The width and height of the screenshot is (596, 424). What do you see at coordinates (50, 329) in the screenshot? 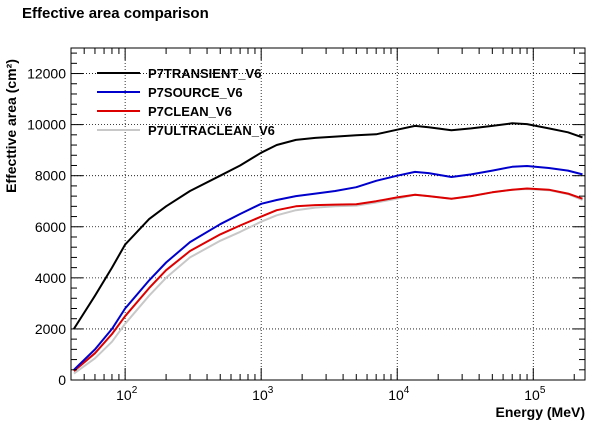
I see `y-tick-label: 2000` at bounding box center [50, 329].